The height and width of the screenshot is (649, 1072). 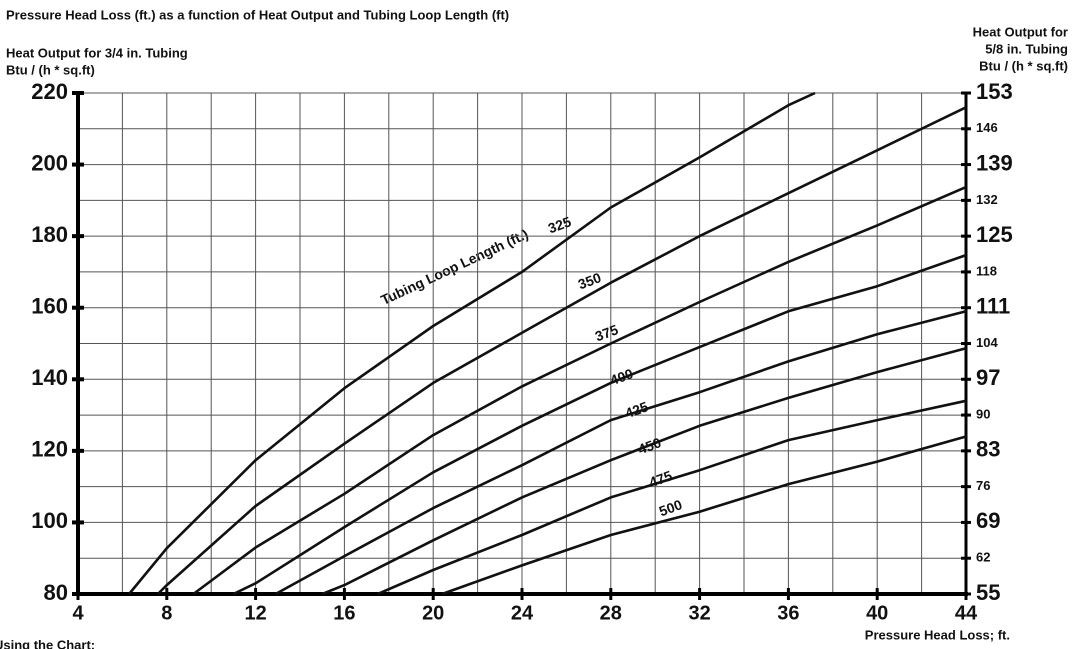 What do you see at coordinates (983, 414) in the screenshot?
I see `y2-tick-label: 90` at bounding box center [983, 414].